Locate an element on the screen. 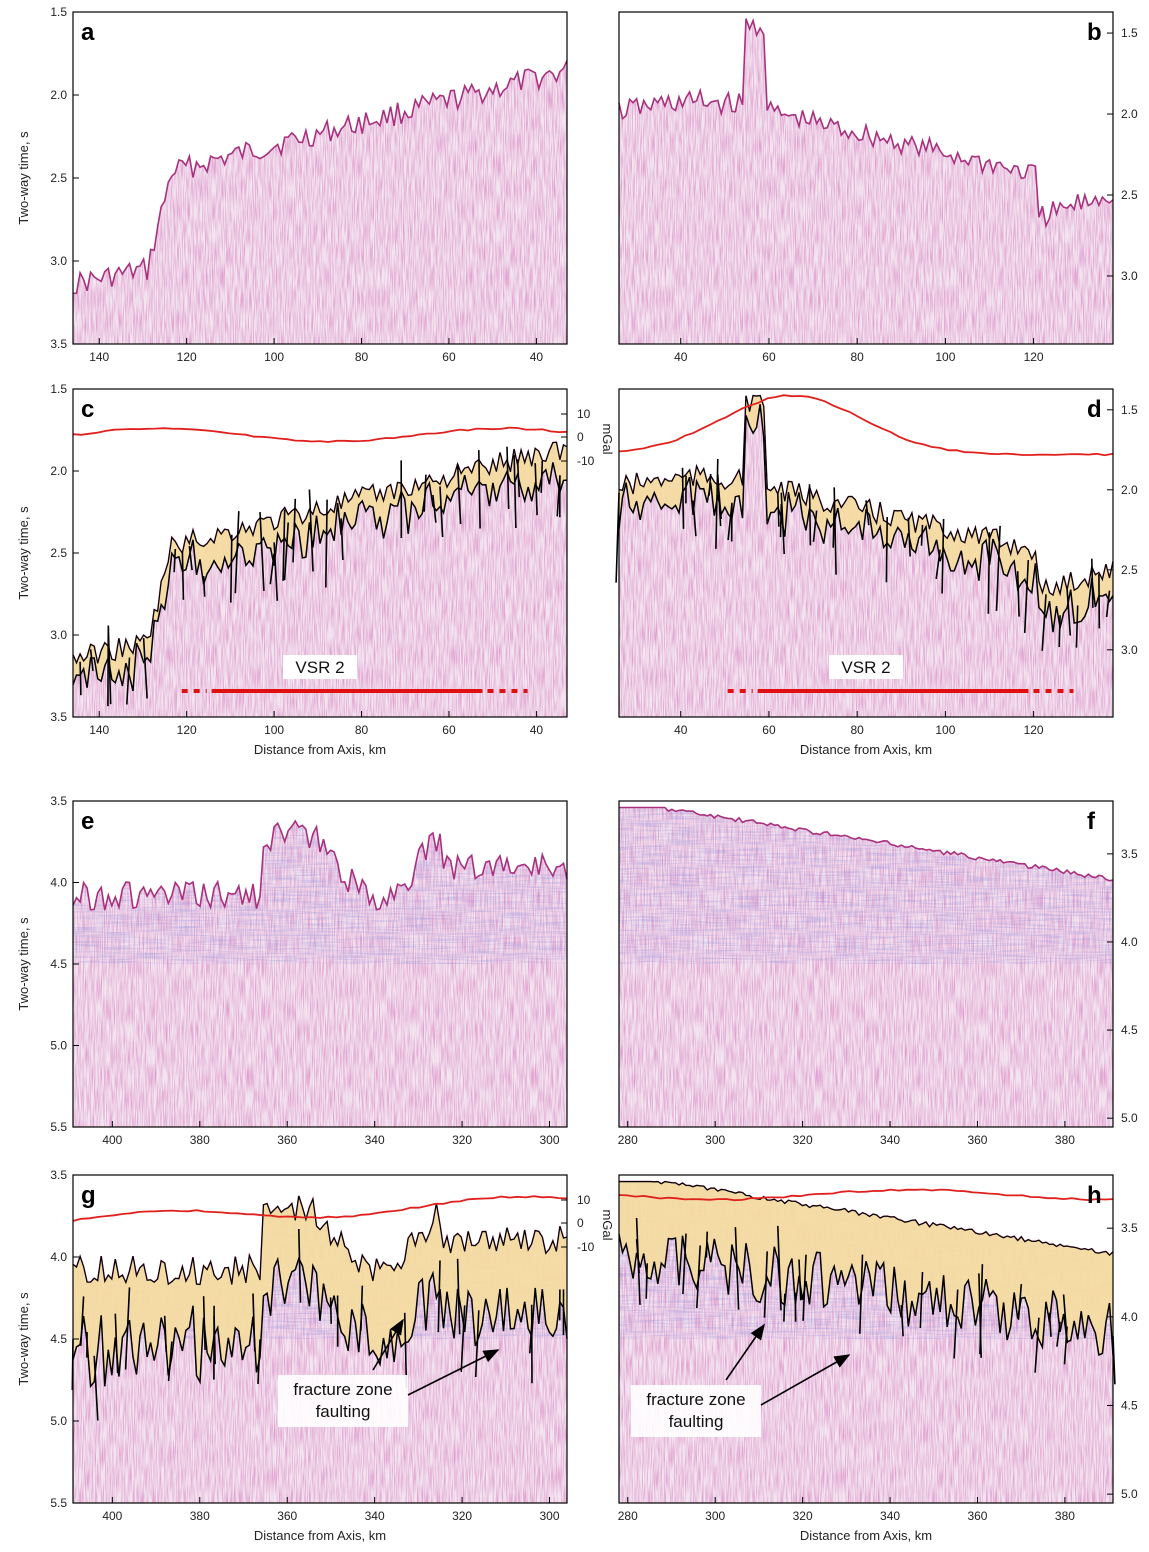  x-tick-label: 280 is located at coordinates (628, 1140).